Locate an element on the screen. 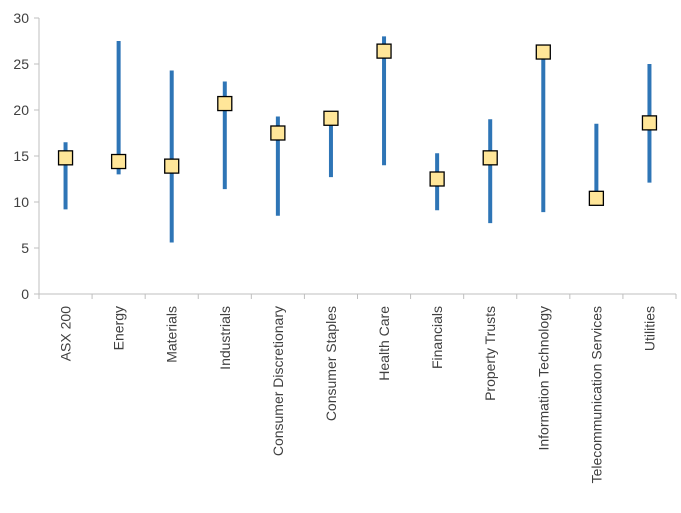 Image resolution: width=681 pixels, height=513 pixels. y-tick-label: 10 is located at coordinates (21, 202).